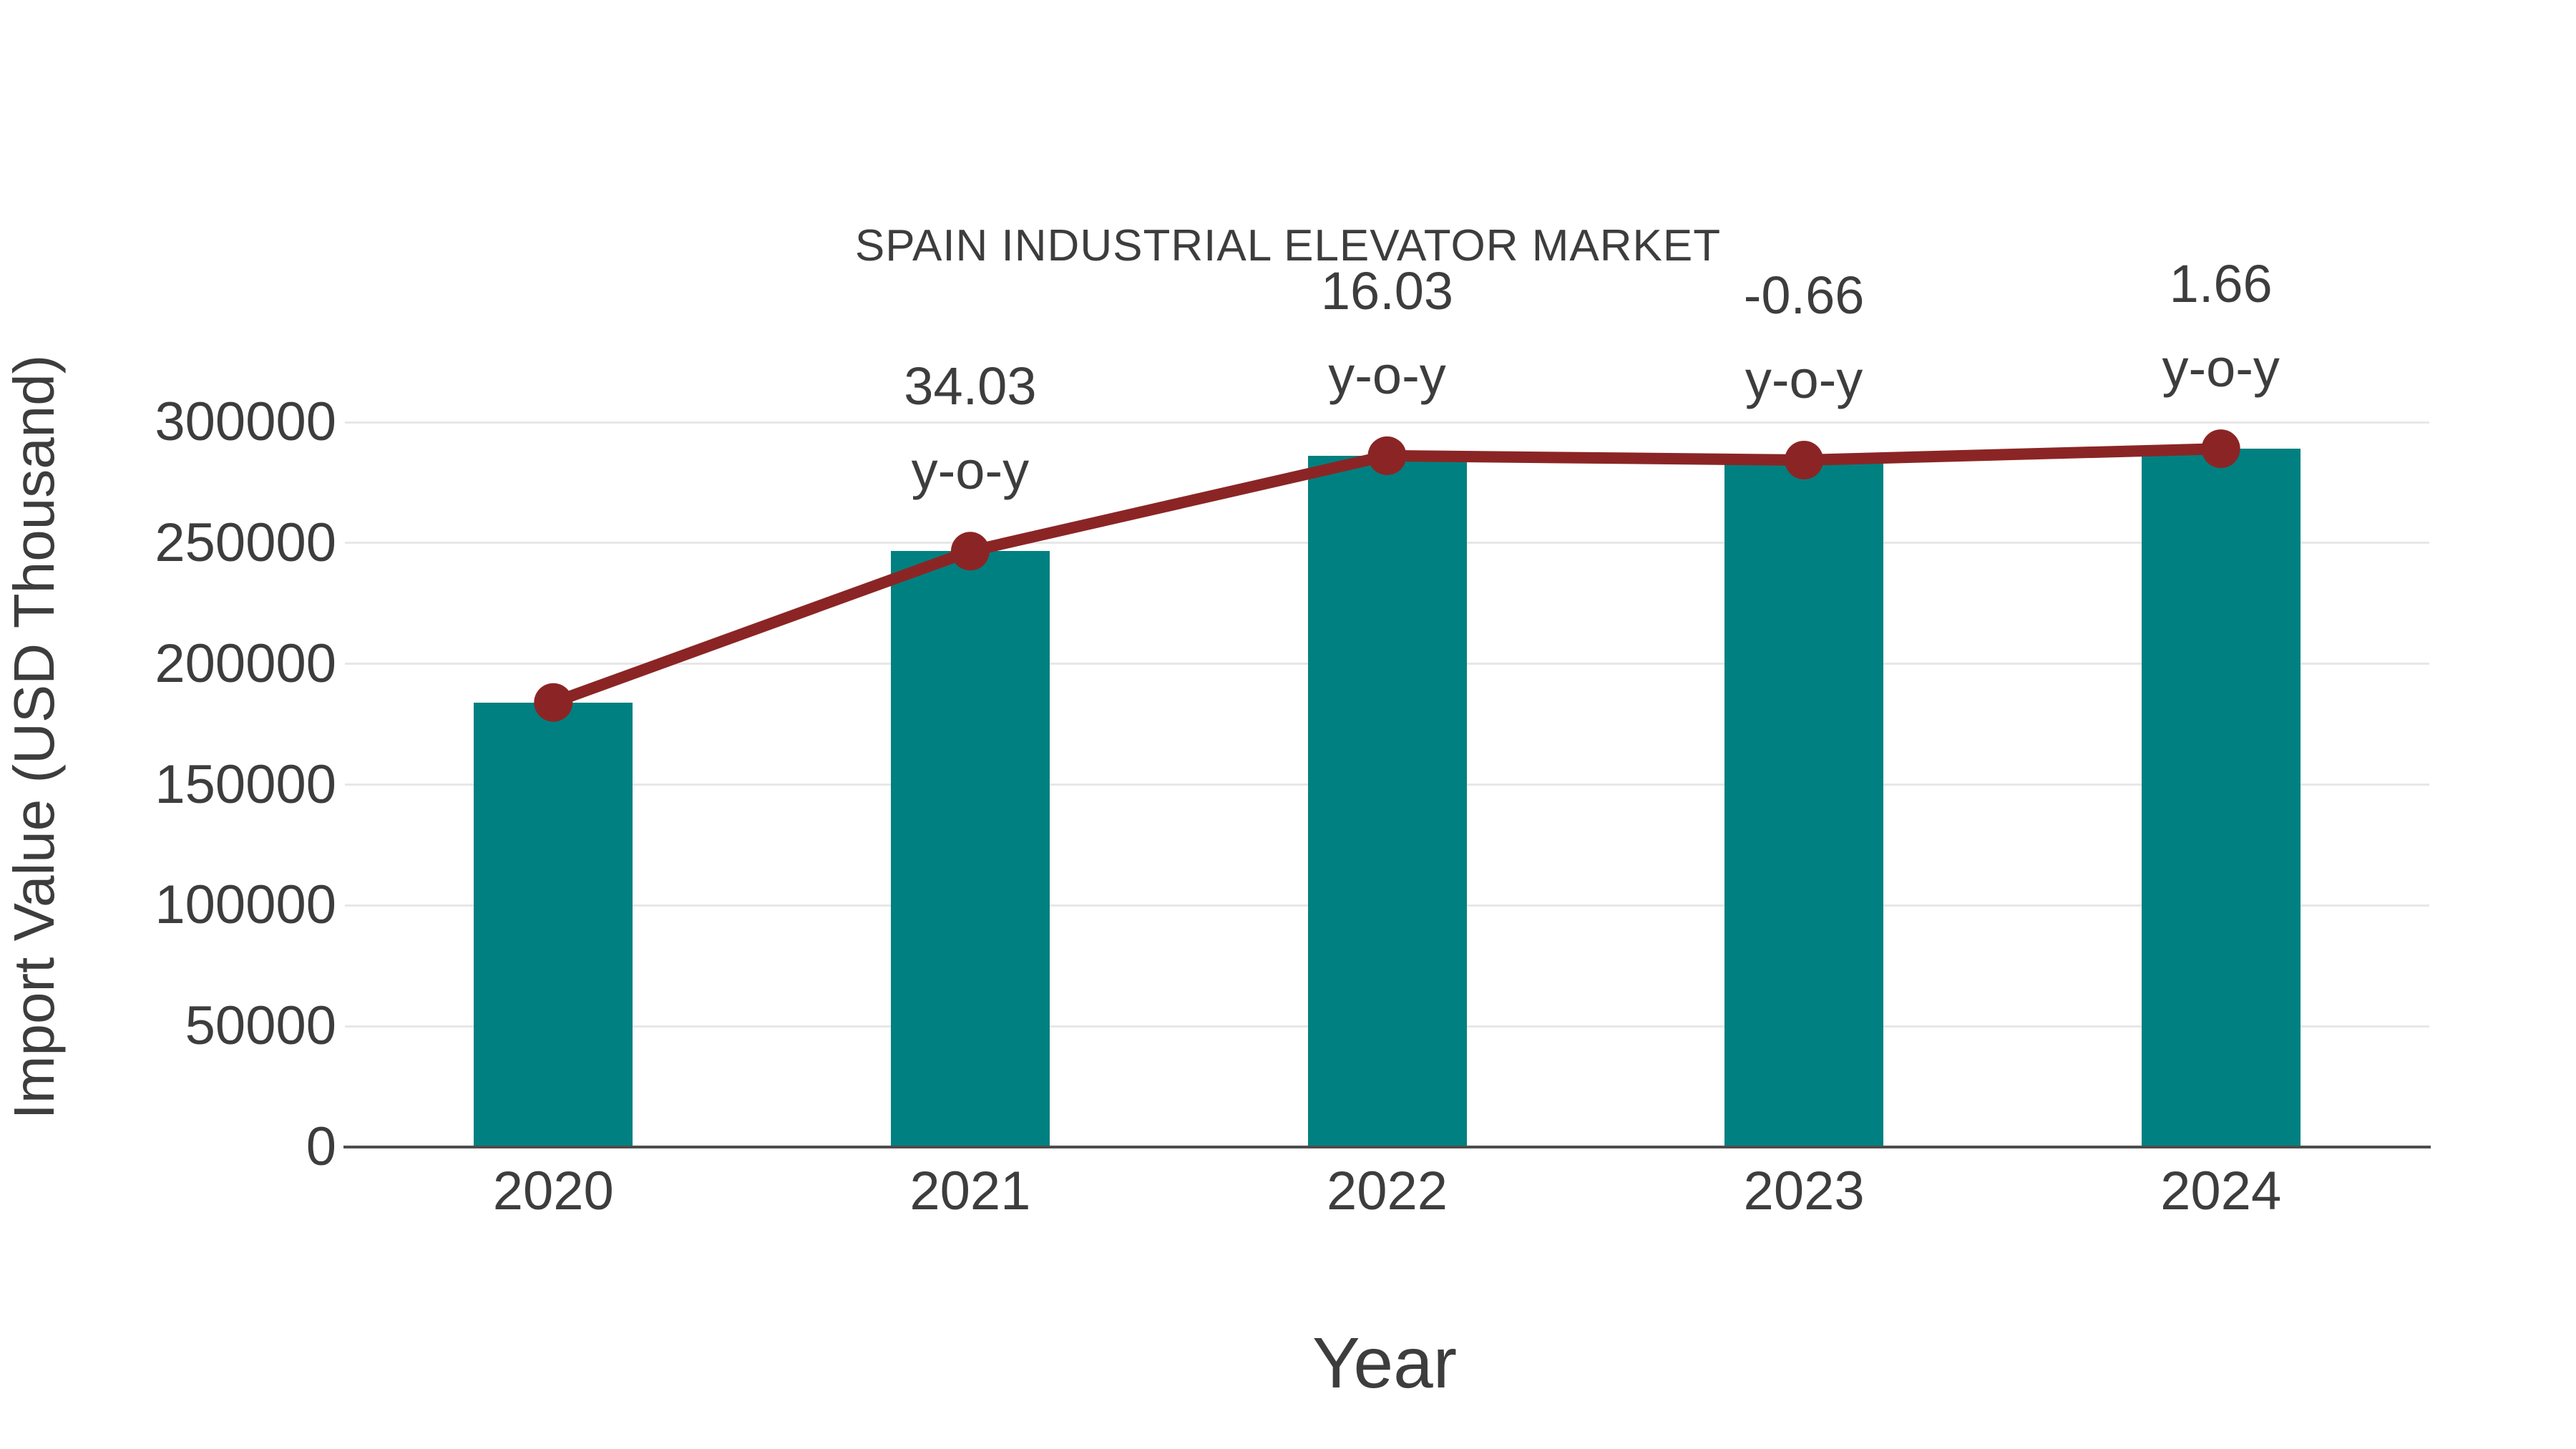 Image resolution: width=2576 pixels, height=1449 pixels. I want to click on x-tick-label: 2024, so click(2221, 1191).